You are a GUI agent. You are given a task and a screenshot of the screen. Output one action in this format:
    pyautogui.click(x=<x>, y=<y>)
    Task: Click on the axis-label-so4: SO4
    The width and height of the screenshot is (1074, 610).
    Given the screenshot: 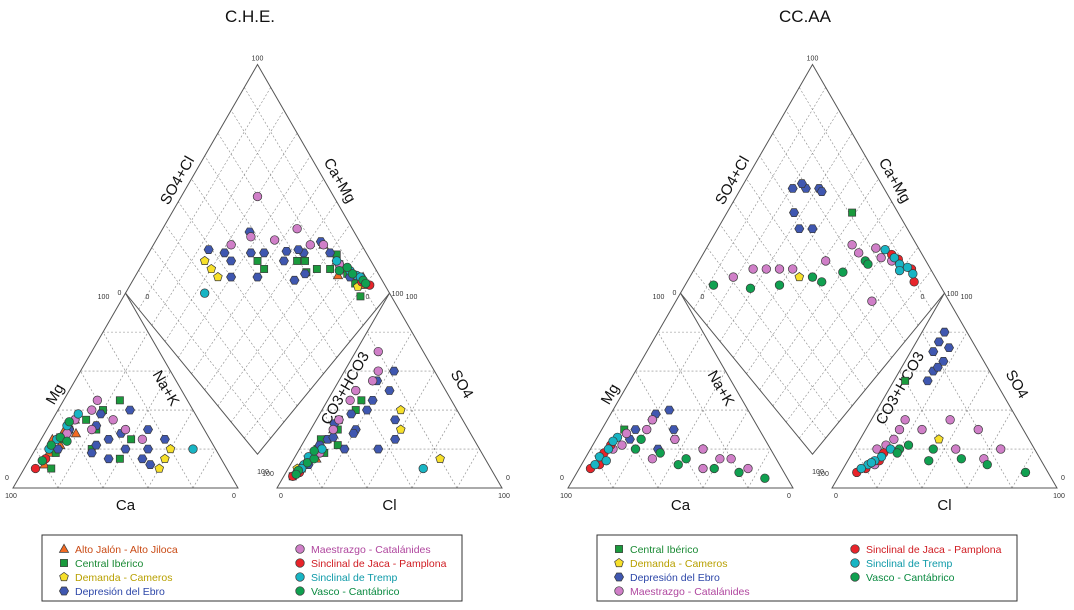 What is the action you would take?
    pyautogui.click(x=1017, y=384)
    